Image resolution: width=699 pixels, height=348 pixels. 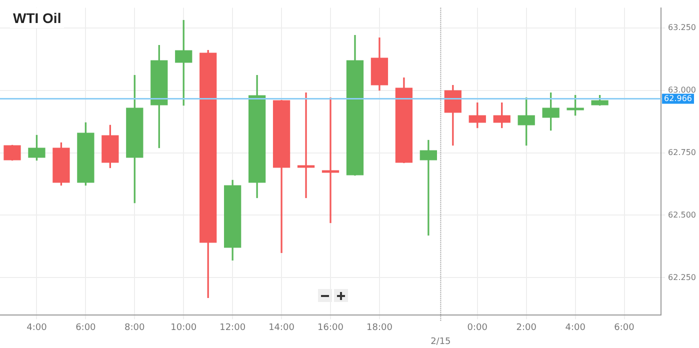 I want to click on y-tick-label: 63.000, so click(x=682, y=89).